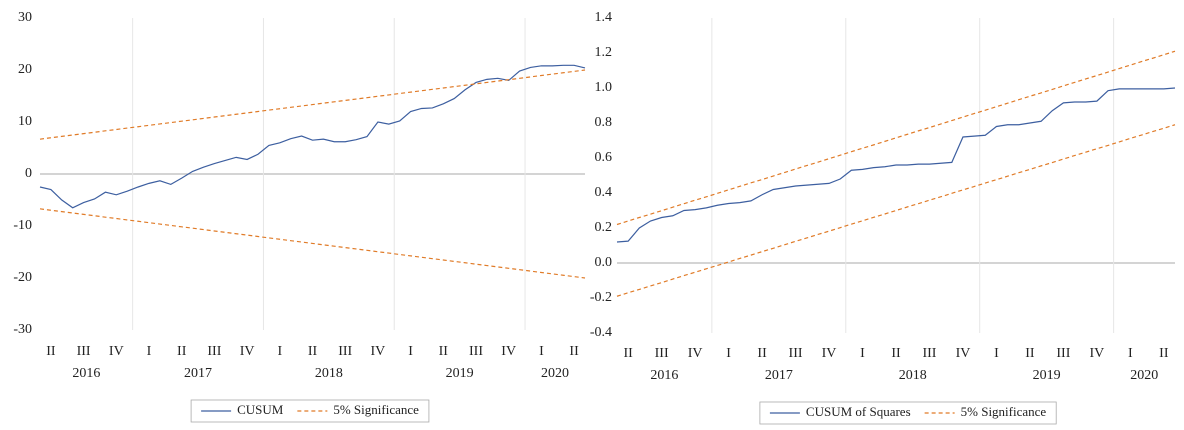 The image size is (1184, 430). I want to click on y-tick-label: -0.2, so click(601, 297).